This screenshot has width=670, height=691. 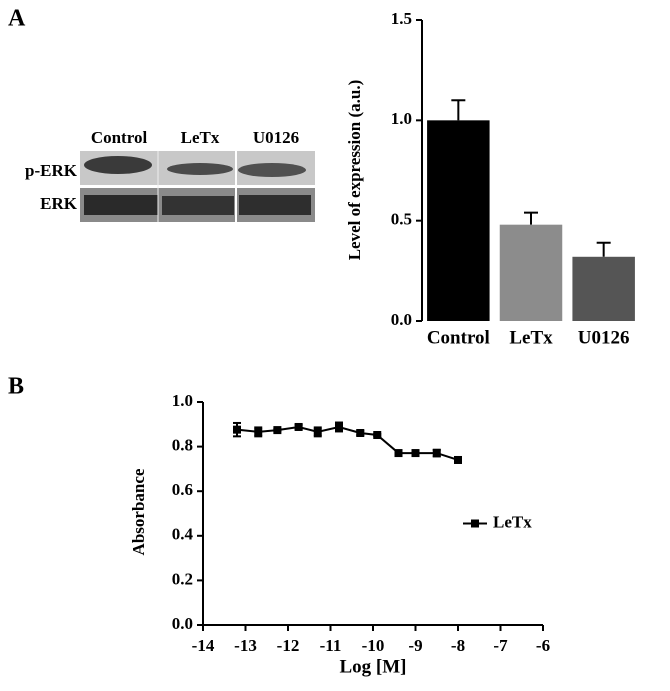 What do you see at coordinates (331, 645) in the screenshot?
I see `x-tick-label: -11` at bounding box center [331, 645].